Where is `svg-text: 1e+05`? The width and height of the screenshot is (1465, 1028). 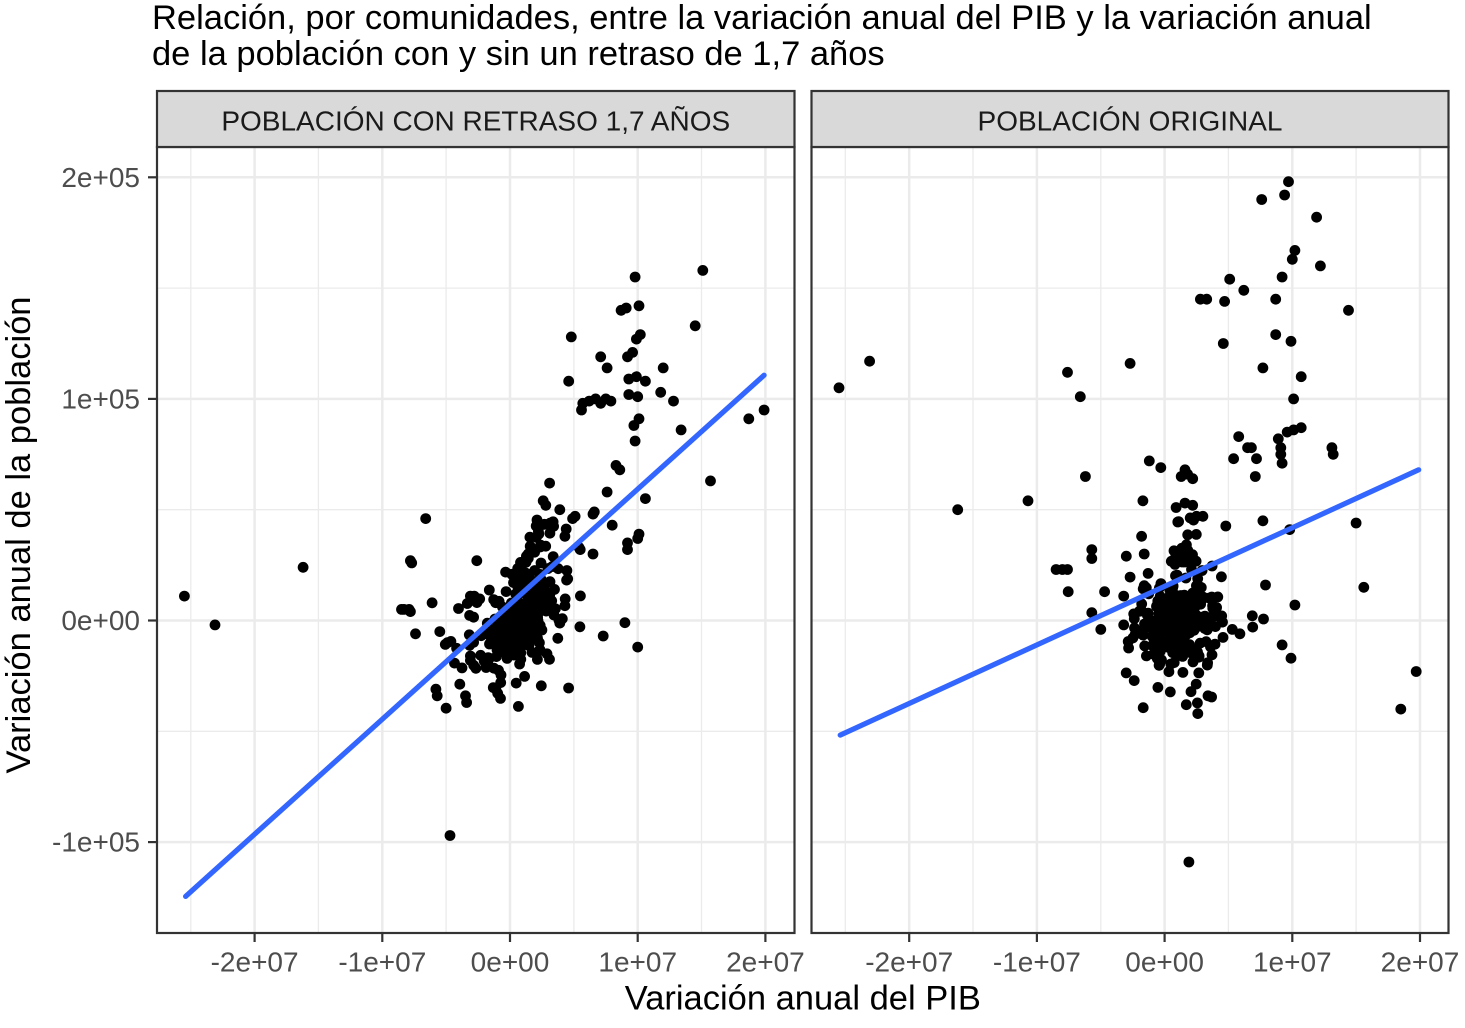 svg-text: 1e+05 is located at coordinates (100, 399).